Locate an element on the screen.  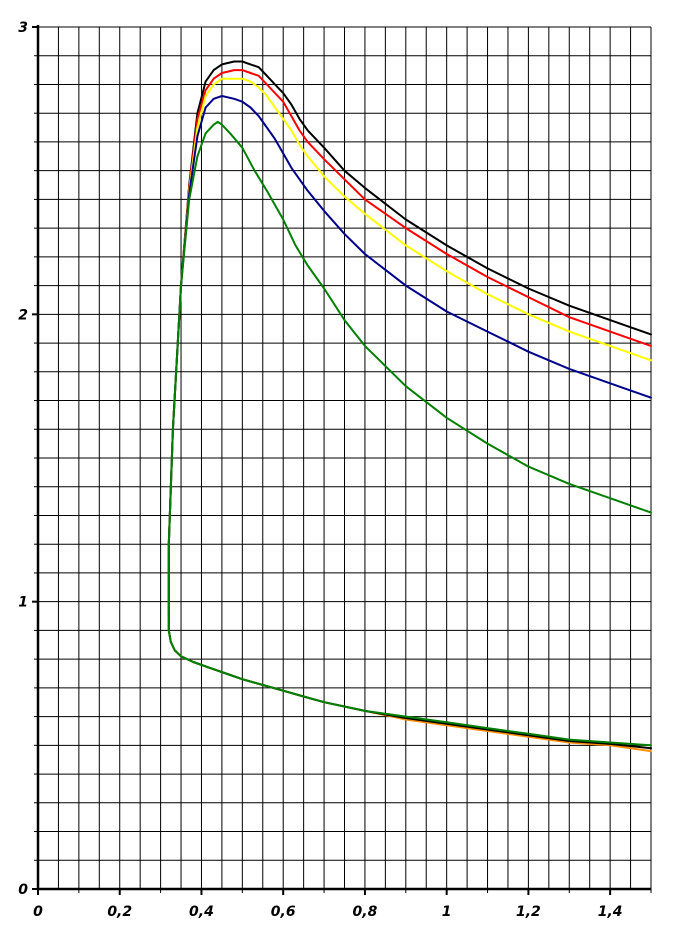
x-tick-label: 1 is located at coordinates (447, 912).